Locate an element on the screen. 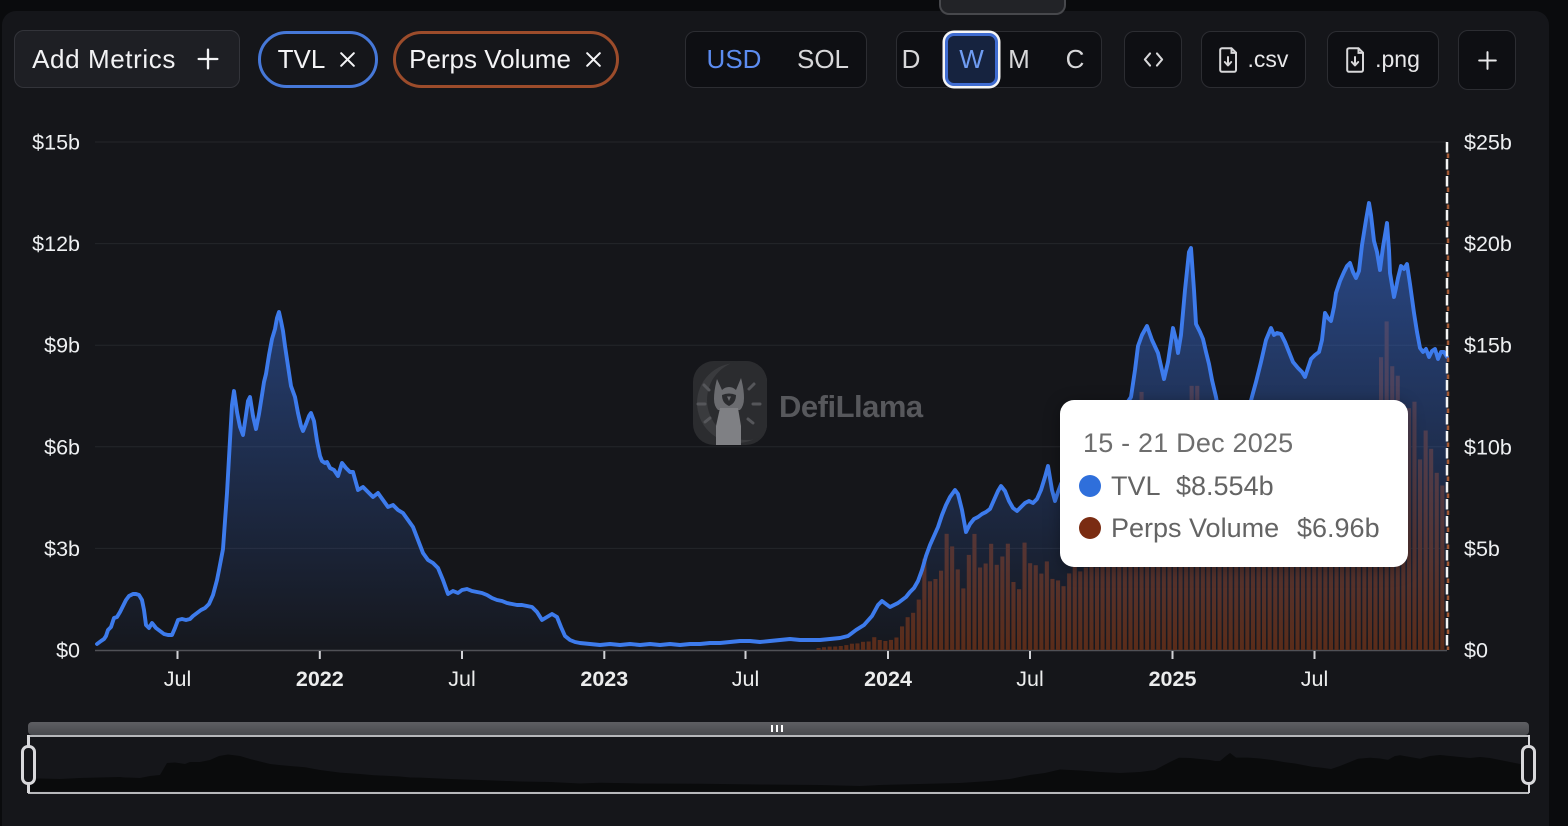  svg-text: 2022 is located at coordinates (320, 679).